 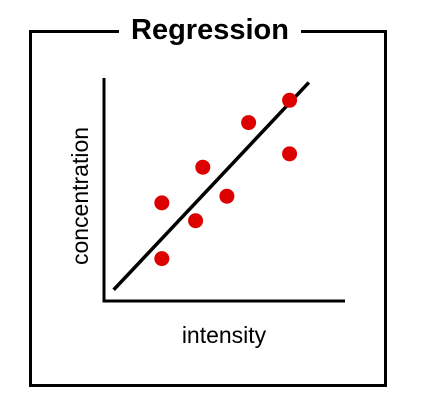 I want to click on y-axis-label: concentration, so click(x=80, y=196).